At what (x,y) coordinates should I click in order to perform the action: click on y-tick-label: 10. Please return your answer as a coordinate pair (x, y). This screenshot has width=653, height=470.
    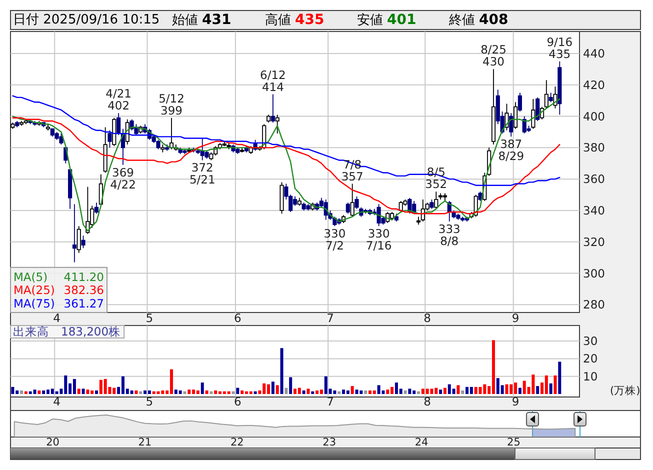
    Looking at the image, I should click on (590, 376).